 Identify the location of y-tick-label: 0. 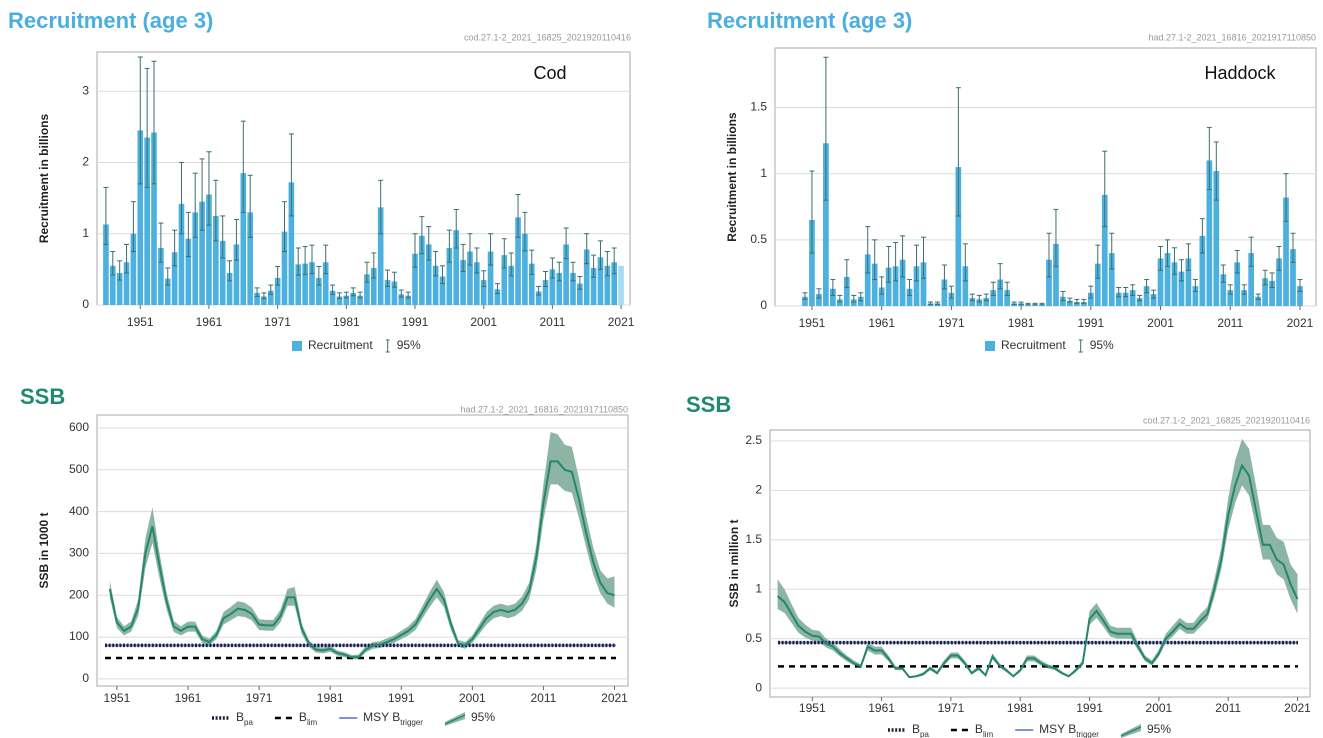
(758, 687).